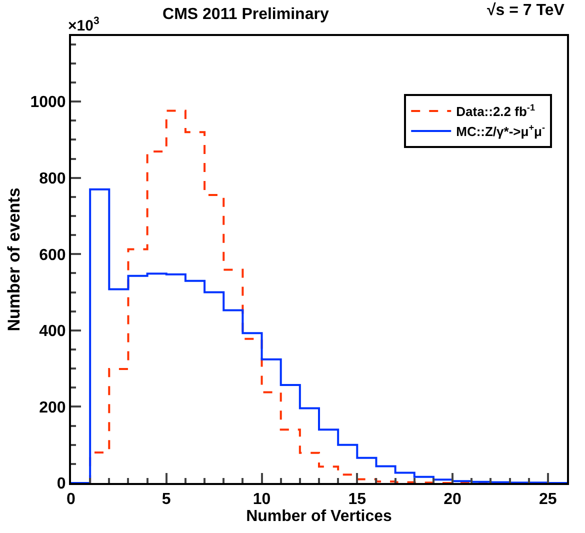  I want to click on x-tick-label: 15, so click(357, 499).